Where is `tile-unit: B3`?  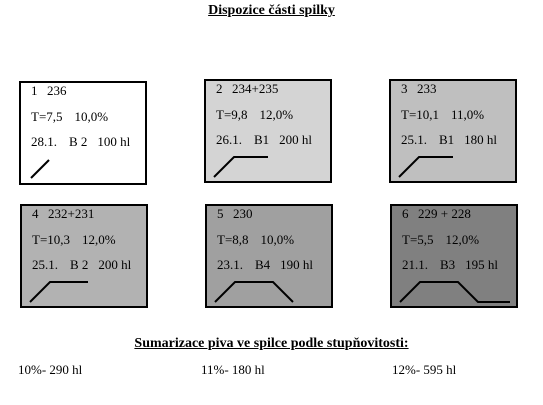 tile-unit: B3 is located at coordinates (448, 264).